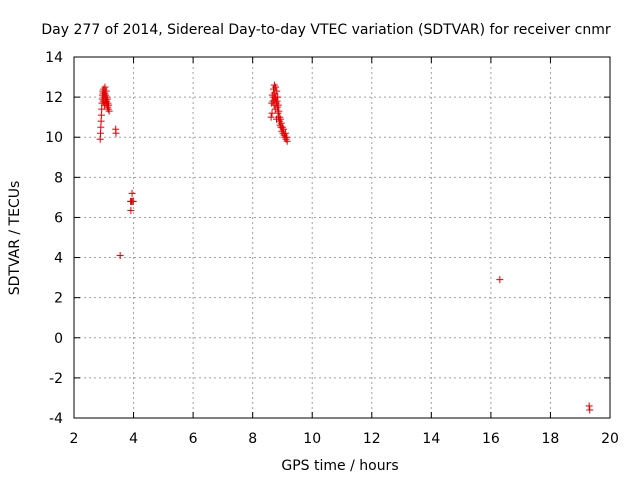  What do you see at coordinates (551, 439) in the screenshot?
I see `x-tick-label: 18` at bounding box center [551, 439].